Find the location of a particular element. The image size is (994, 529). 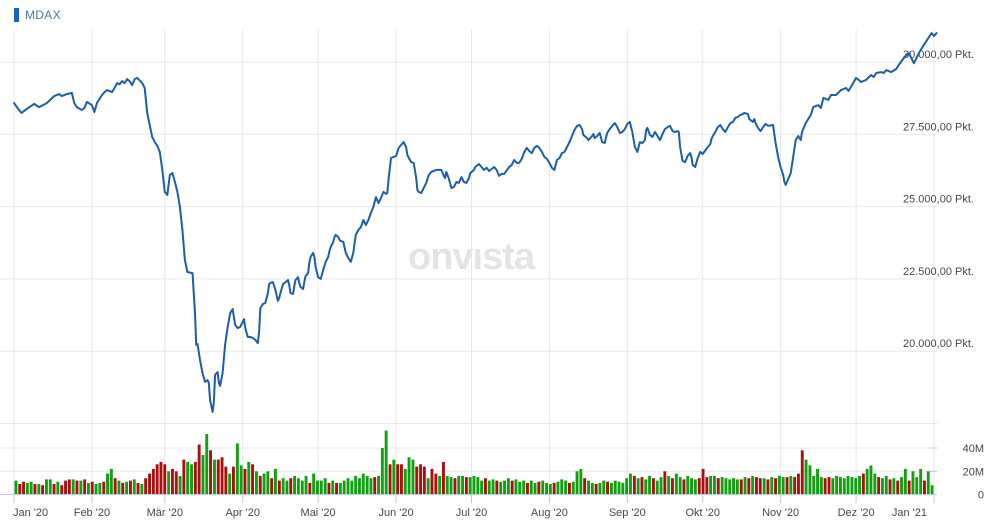

x-axis-label: Dez '20 is located at coordinates (856, 513).